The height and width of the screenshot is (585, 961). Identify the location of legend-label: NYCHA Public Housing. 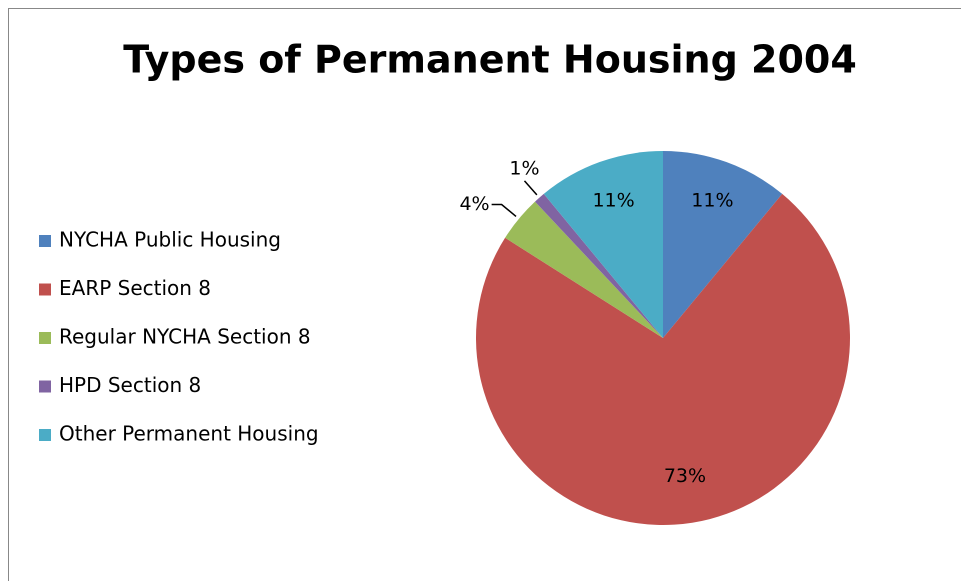
(170, 240).